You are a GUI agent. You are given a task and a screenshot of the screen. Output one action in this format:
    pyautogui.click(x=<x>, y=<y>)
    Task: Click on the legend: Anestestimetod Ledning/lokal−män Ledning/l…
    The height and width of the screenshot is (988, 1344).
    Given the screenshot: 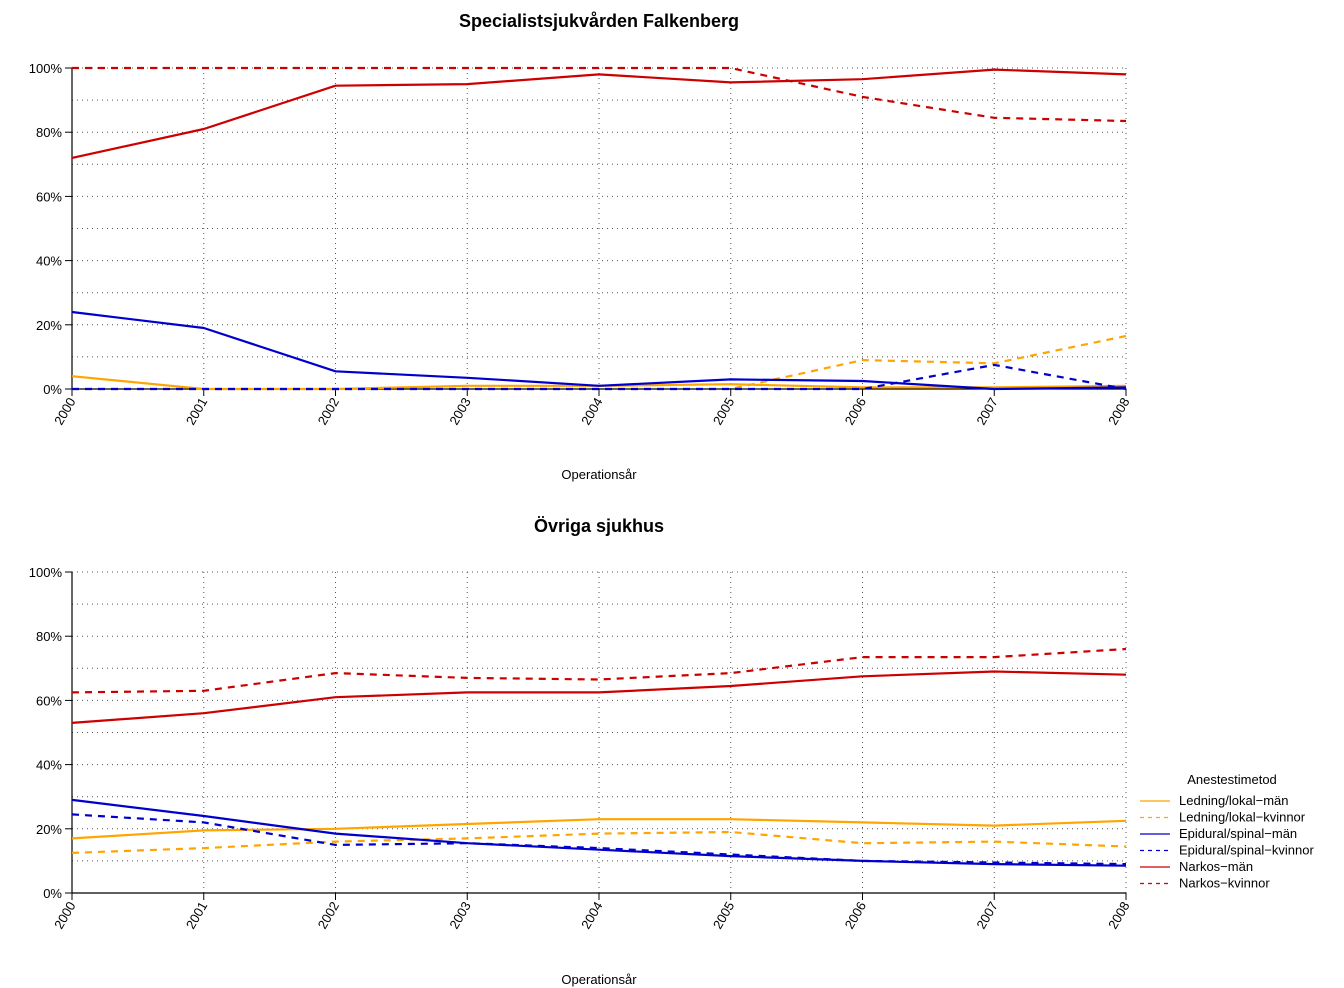 What is the action you would take?
    pyautogui.click(x=1227, y=831)
    